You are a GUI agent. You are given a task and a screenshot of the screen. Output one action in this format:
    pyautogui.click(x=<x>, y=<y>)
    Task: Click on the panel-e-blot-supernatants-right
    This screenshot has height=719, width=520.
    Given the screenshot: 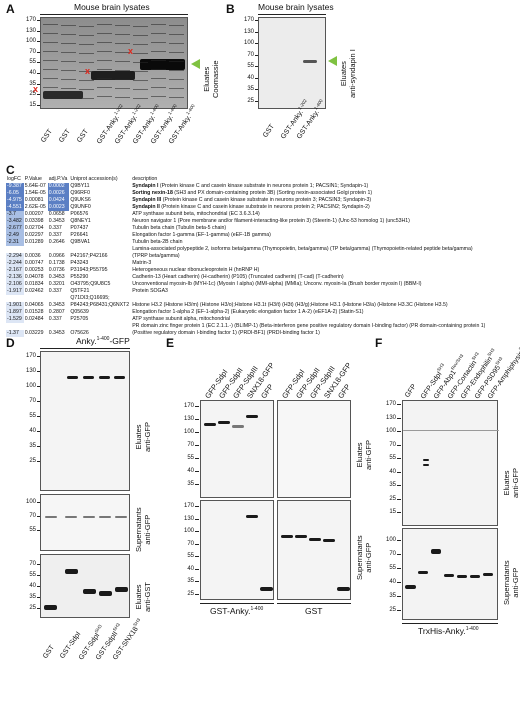 What is the action you would take?
    pyautogui.click(x=314, y=550)
    